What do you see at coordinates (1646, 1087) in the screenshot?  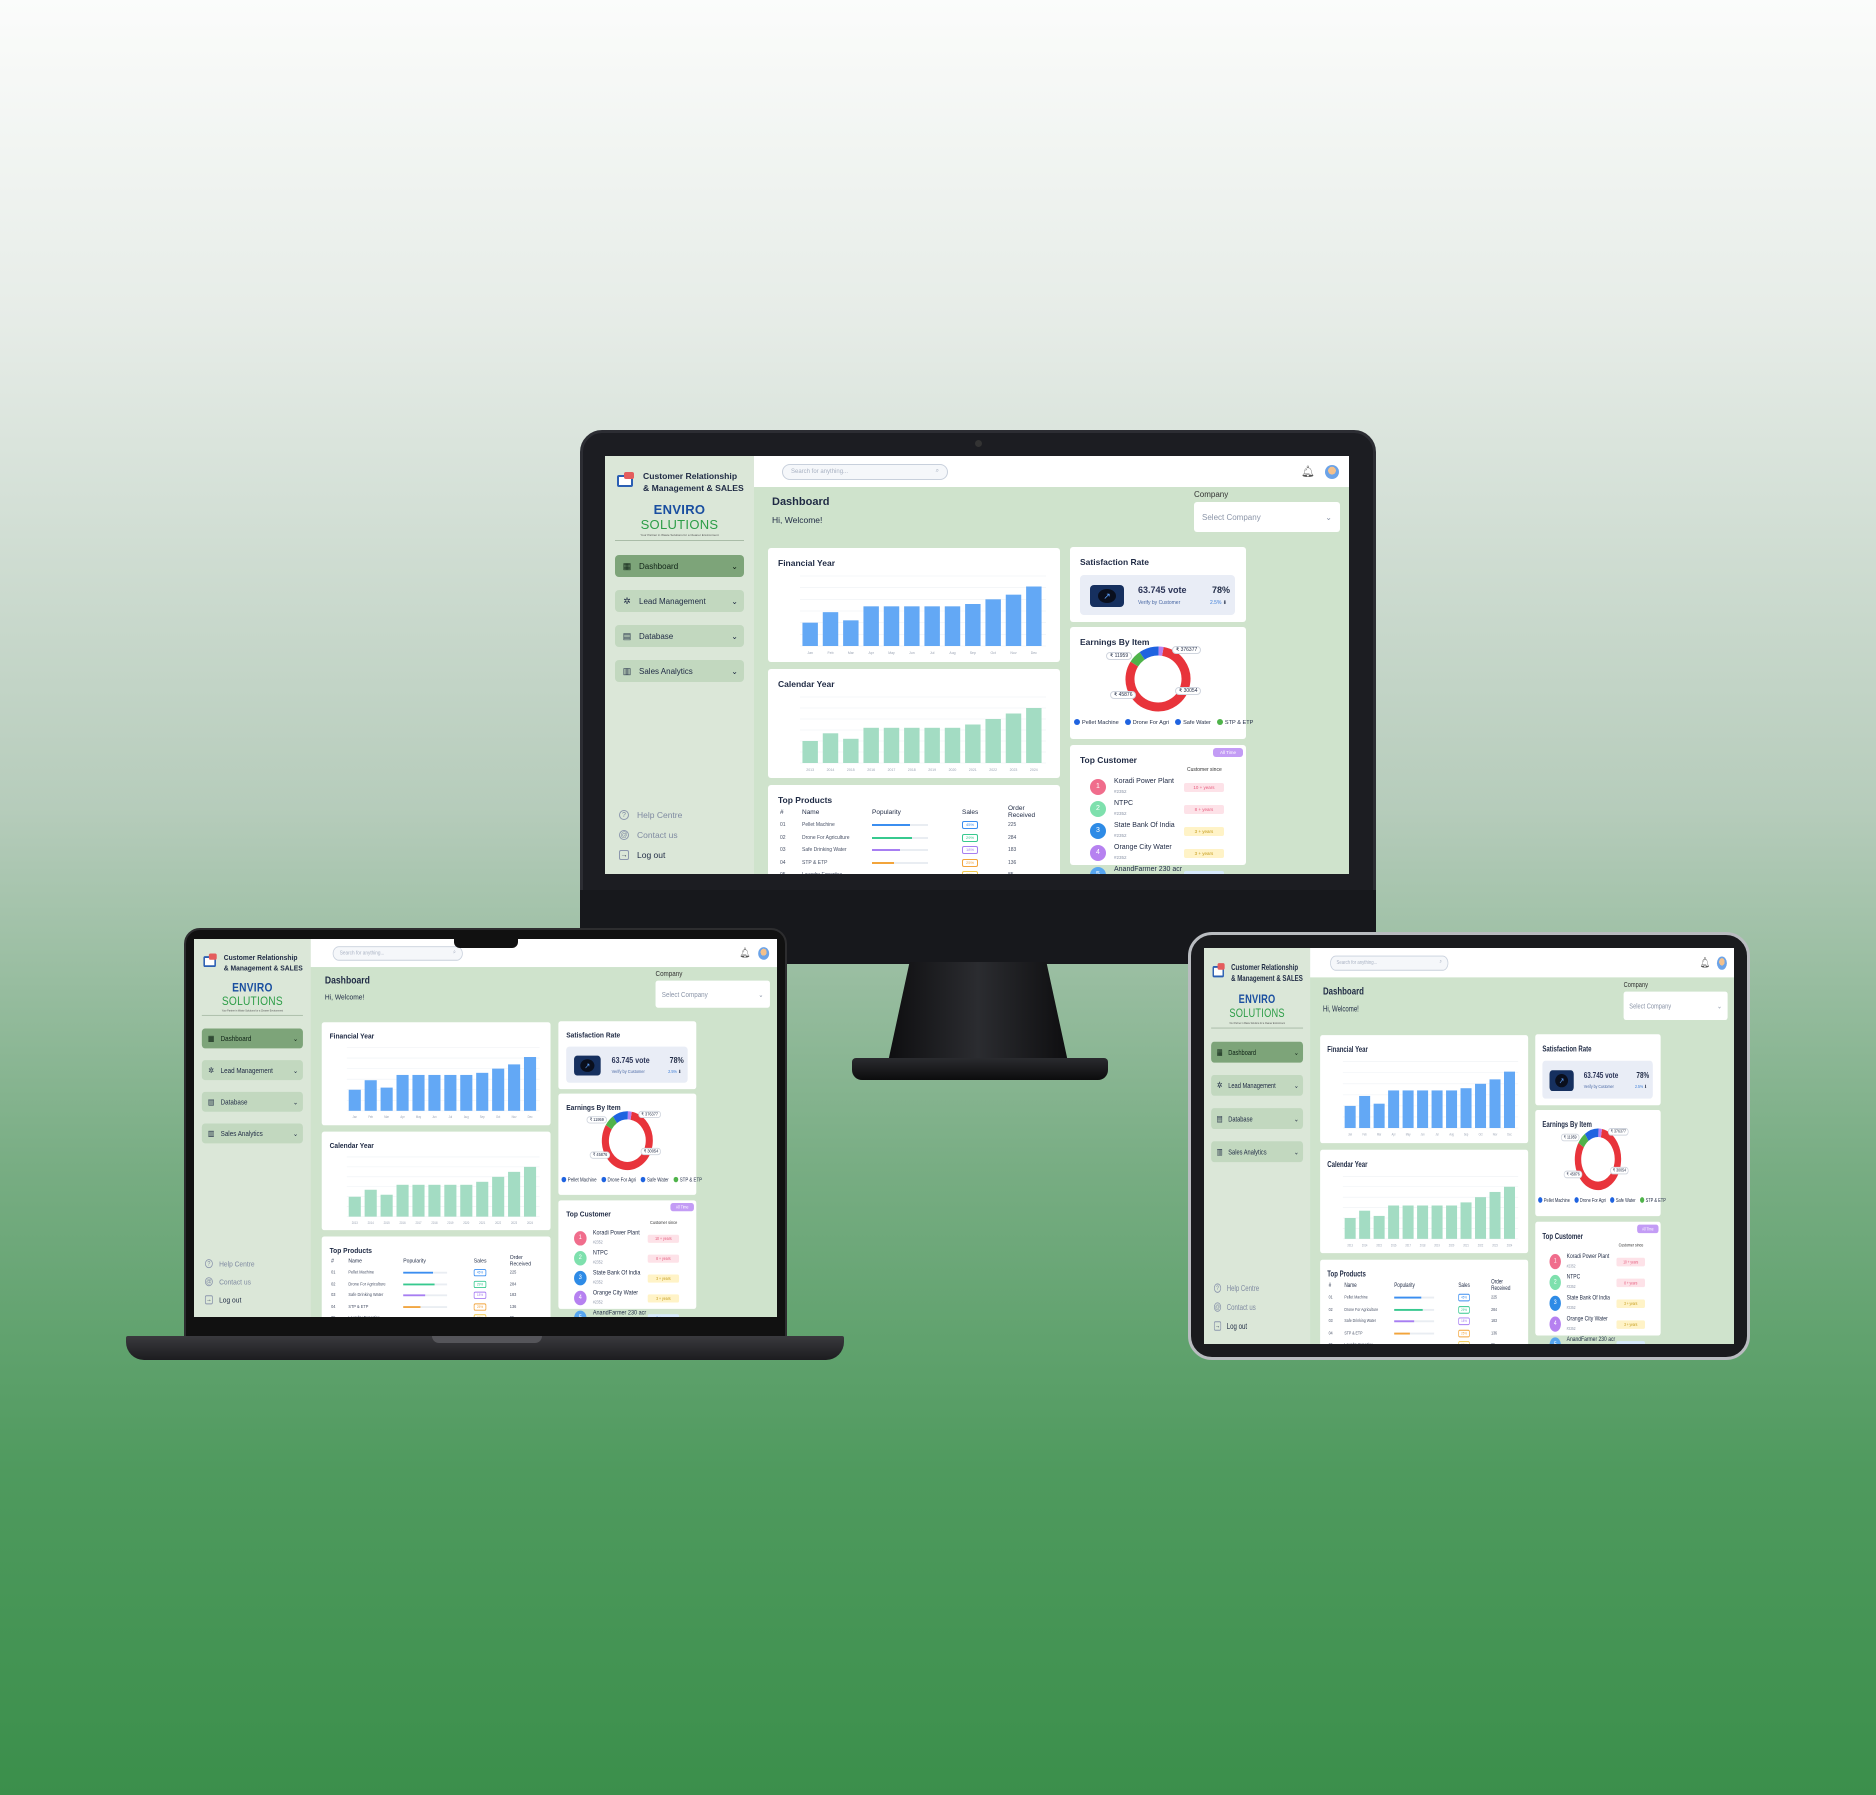 I see `arrow-down-icon: ⬇` at bounding box center [1646, 1087].